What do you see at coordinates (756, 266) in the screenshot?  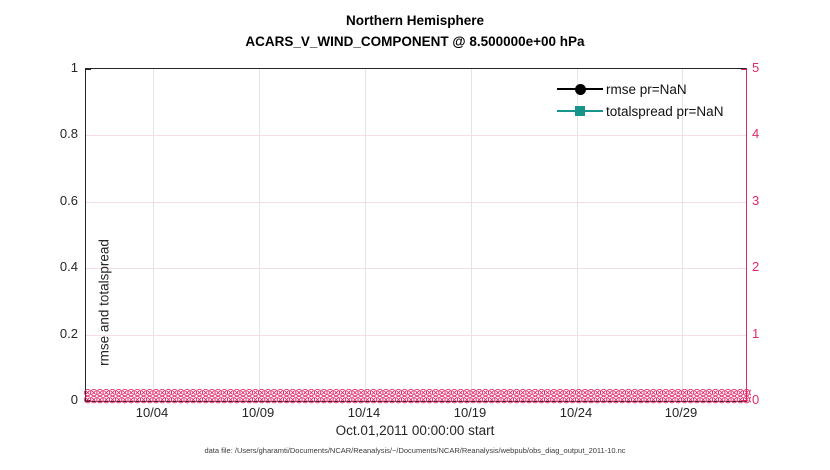 I see `right-ytick-2: 2` at bounding box center [756, 266].